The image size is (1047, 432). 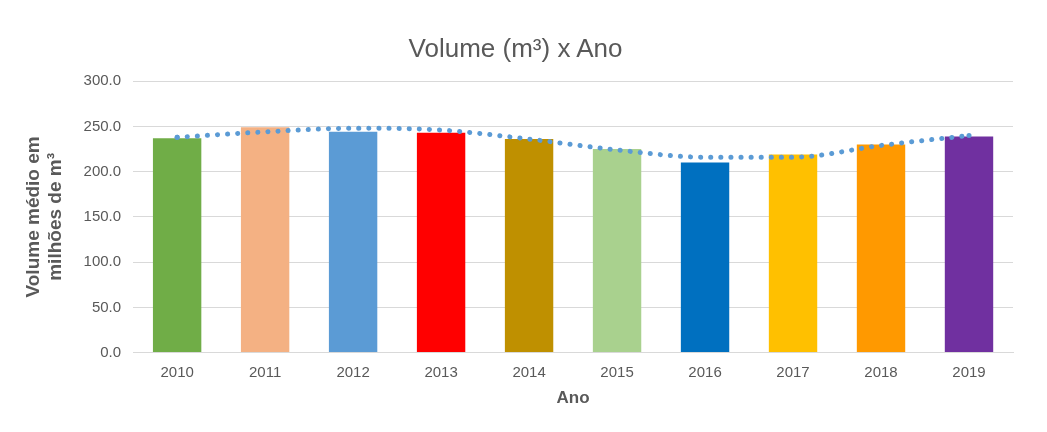 I want to click on x-tick-label: 2012, so click(x=353, y=371).